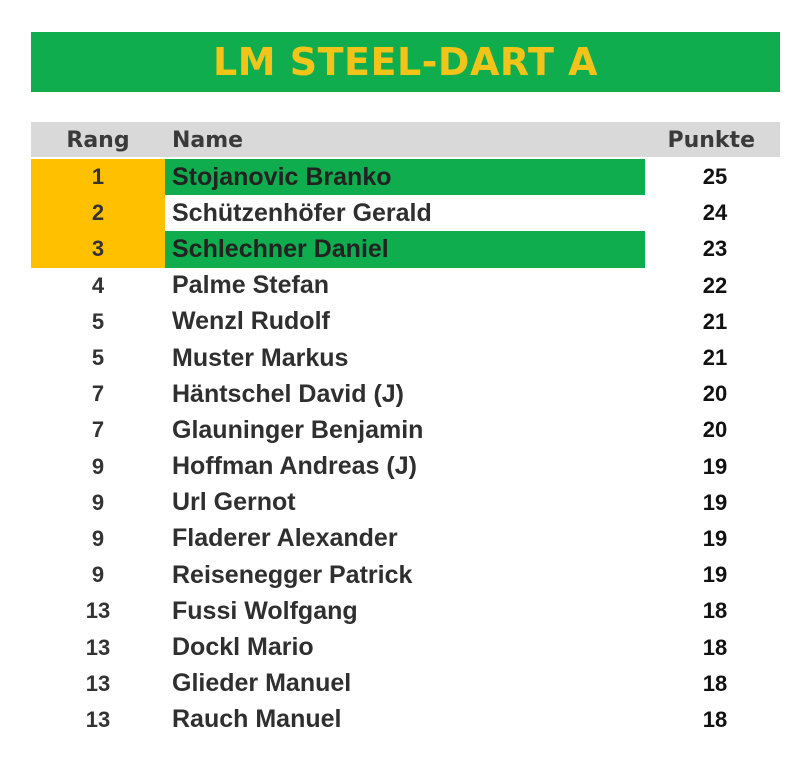 Image resolution: width=803 pixels, height=774 pixels. Describe the element at coordinates (98, 285) in the screenshot. I see `rank-cell: 4` at that location.